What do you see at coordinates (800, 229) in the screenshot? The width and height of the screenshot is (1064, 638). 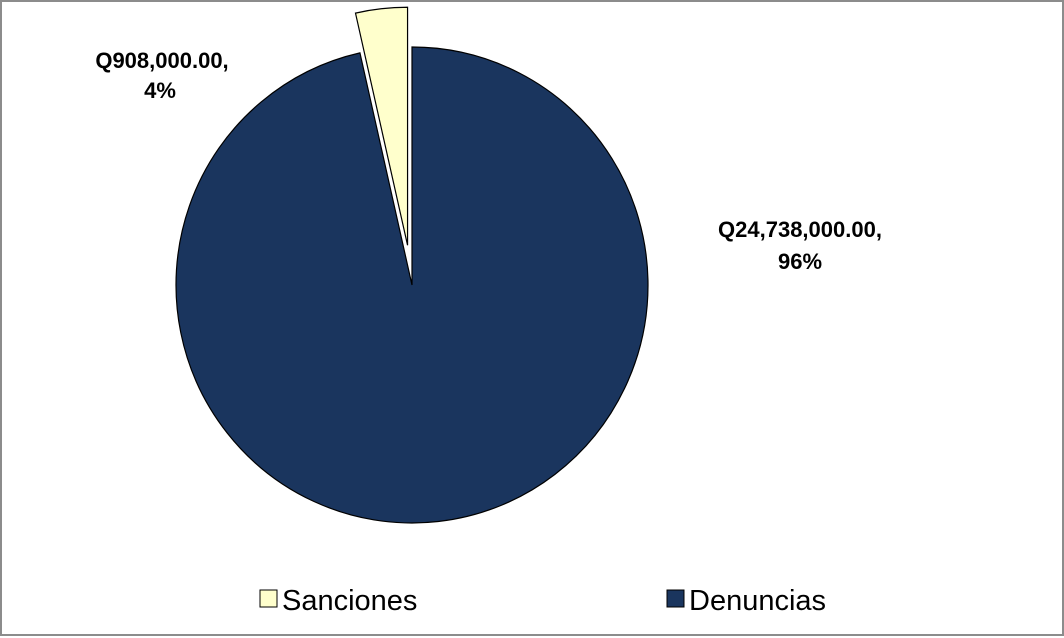 I see `data-label-denuncias-value: Q24,738,000.00,` at bounding box center [800, 229].